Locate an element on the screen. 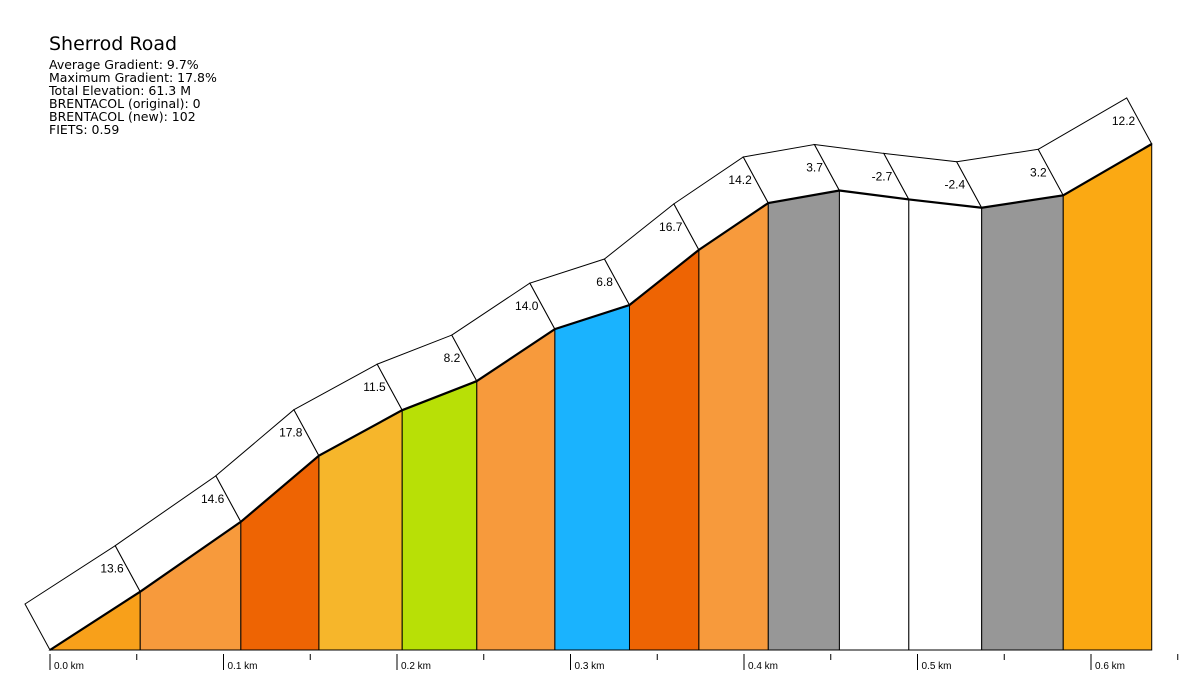 The image size is (1200, 700). x-axis-tick-label: 0.1 km is located at coordinates (243, 666).